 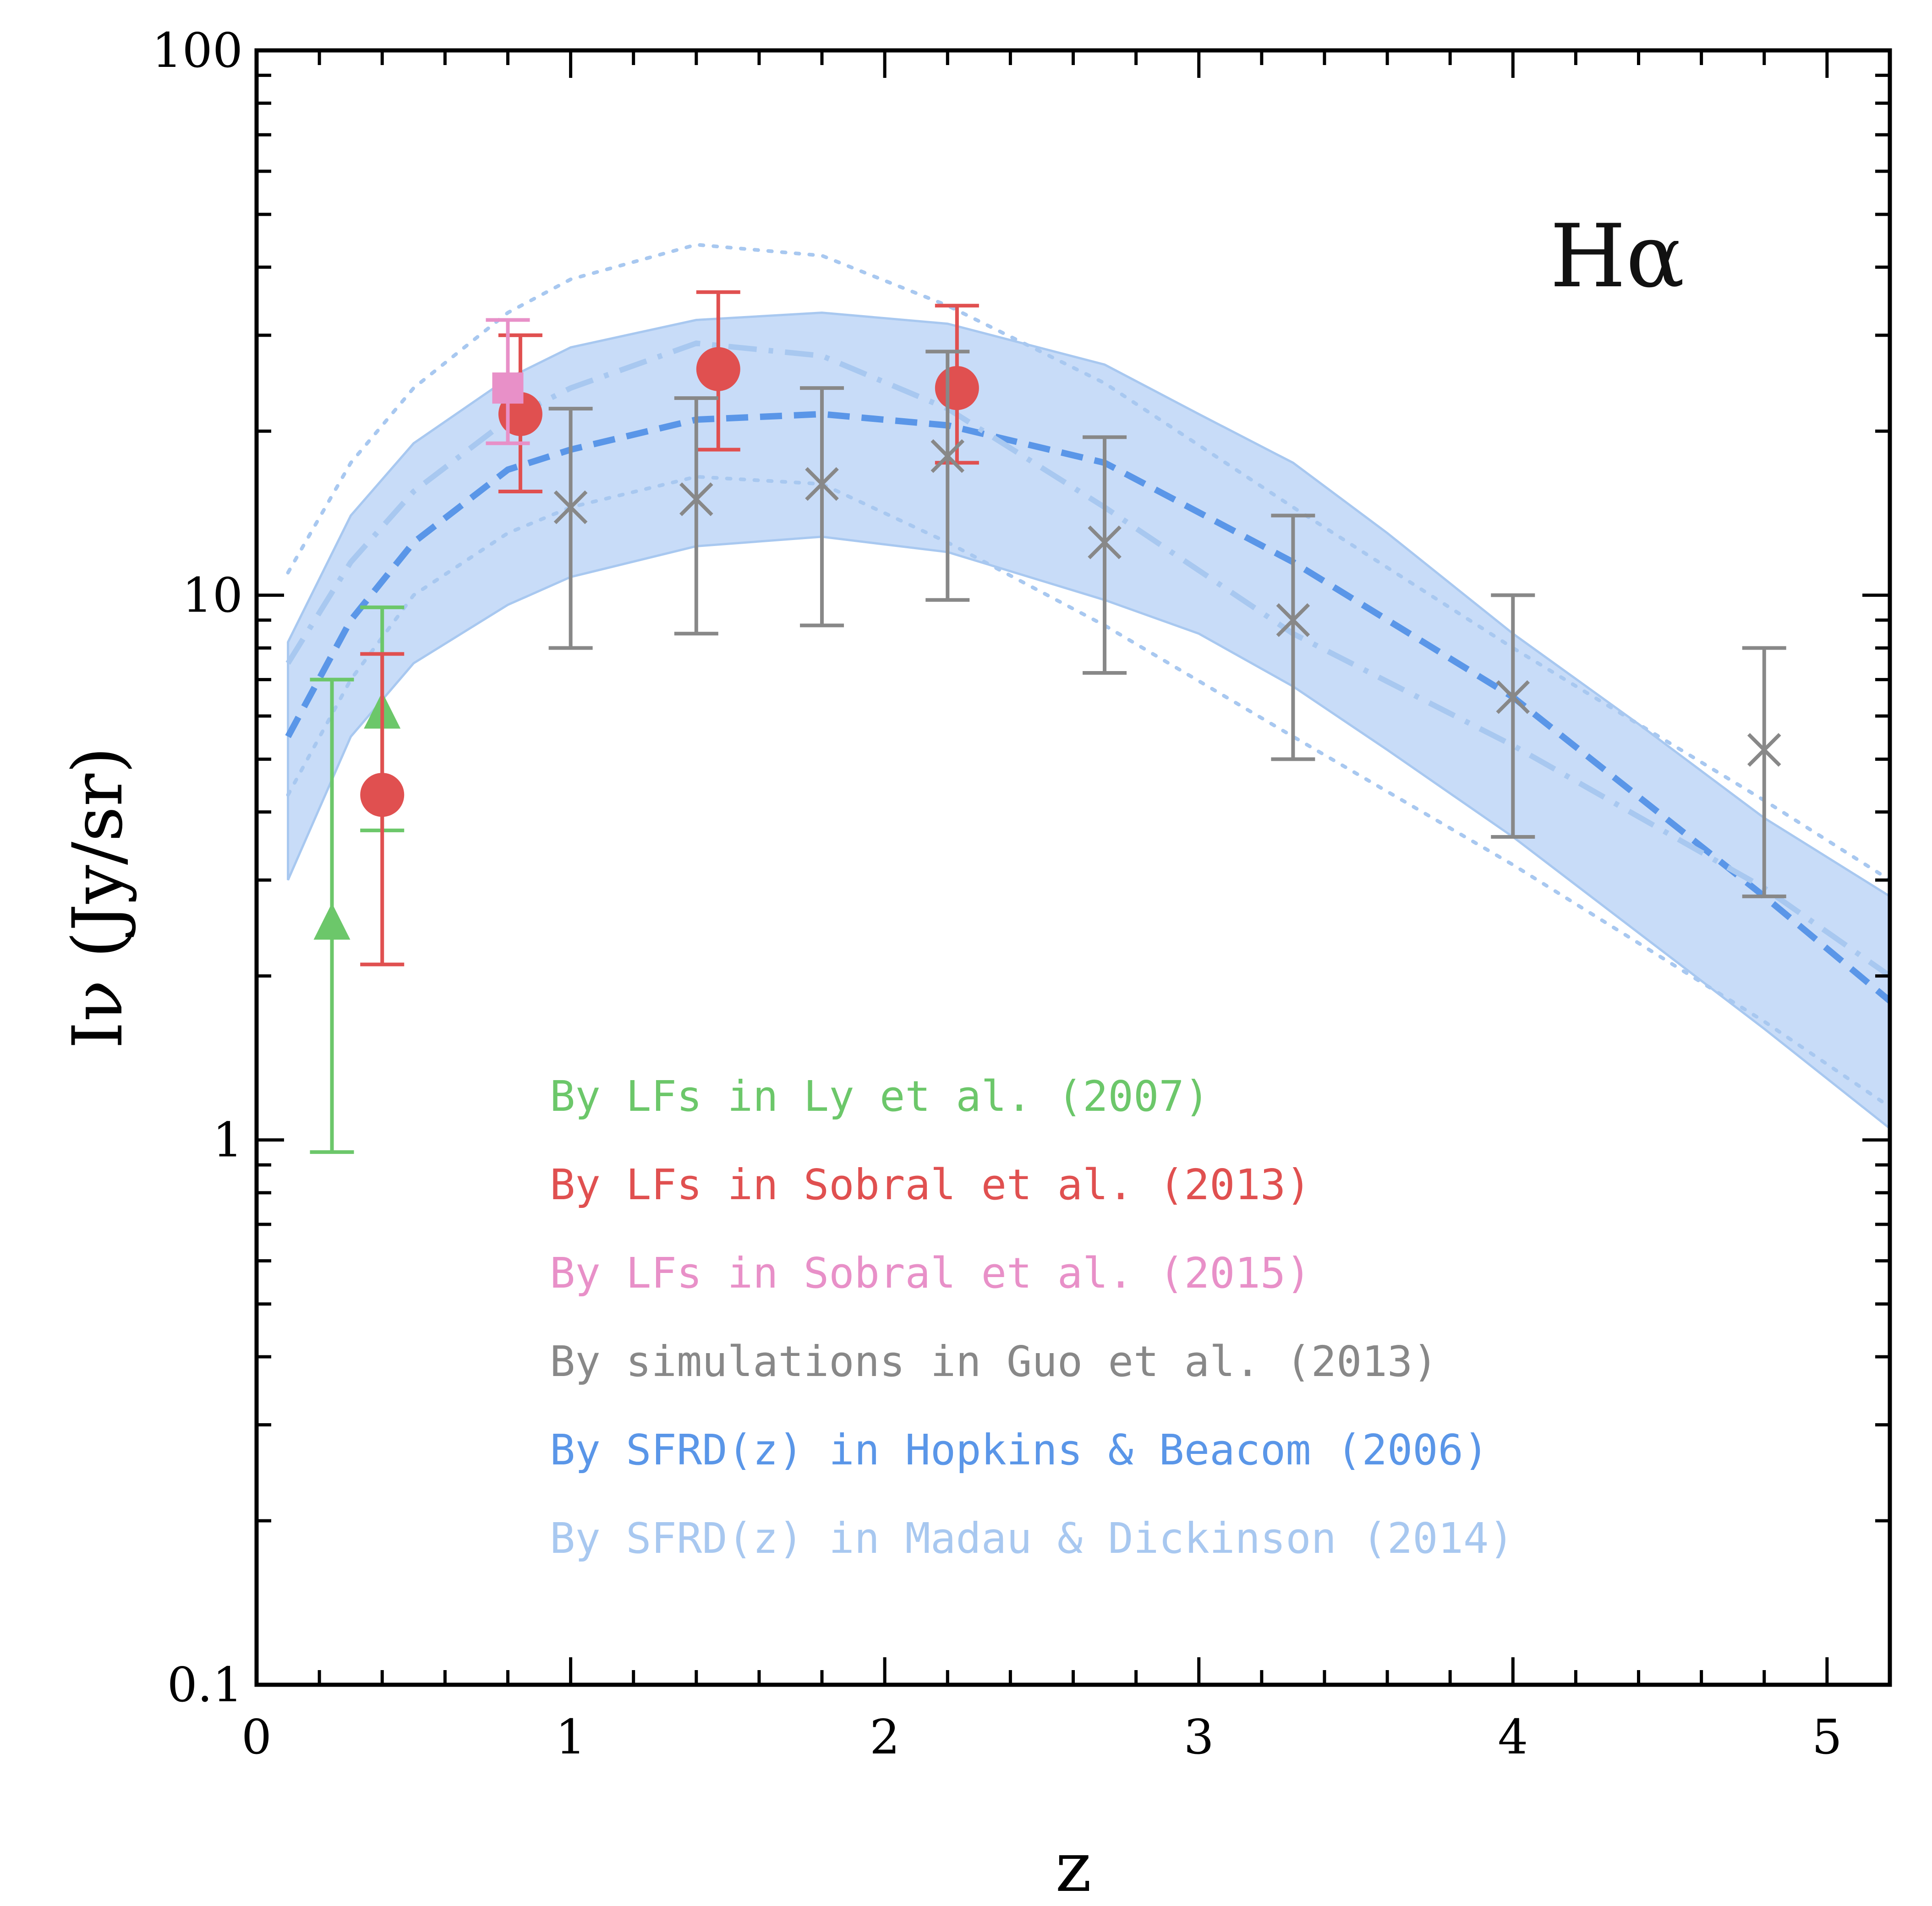 I want to click on y-axis-title: Iν (Jy/sr), so click(x=98, y=898).